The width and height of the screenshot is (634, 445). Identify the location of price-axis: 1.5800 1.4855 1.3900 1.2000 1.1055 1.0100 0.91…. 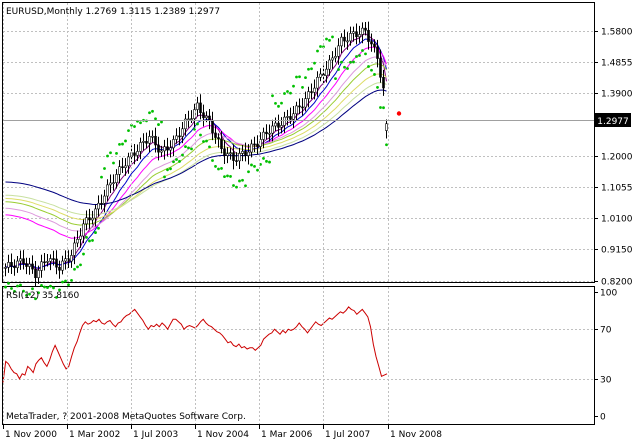
(613, 158).